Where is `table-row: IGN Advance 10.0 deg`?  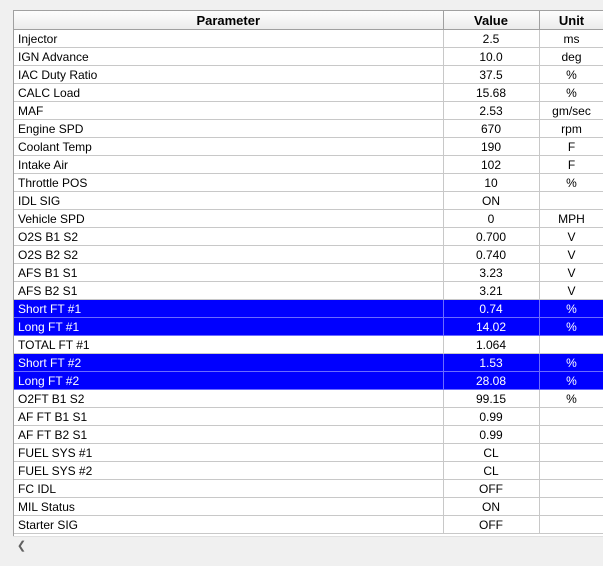
table-row: IGN Advance 10.0 deg is located at coordinates (308, 56).